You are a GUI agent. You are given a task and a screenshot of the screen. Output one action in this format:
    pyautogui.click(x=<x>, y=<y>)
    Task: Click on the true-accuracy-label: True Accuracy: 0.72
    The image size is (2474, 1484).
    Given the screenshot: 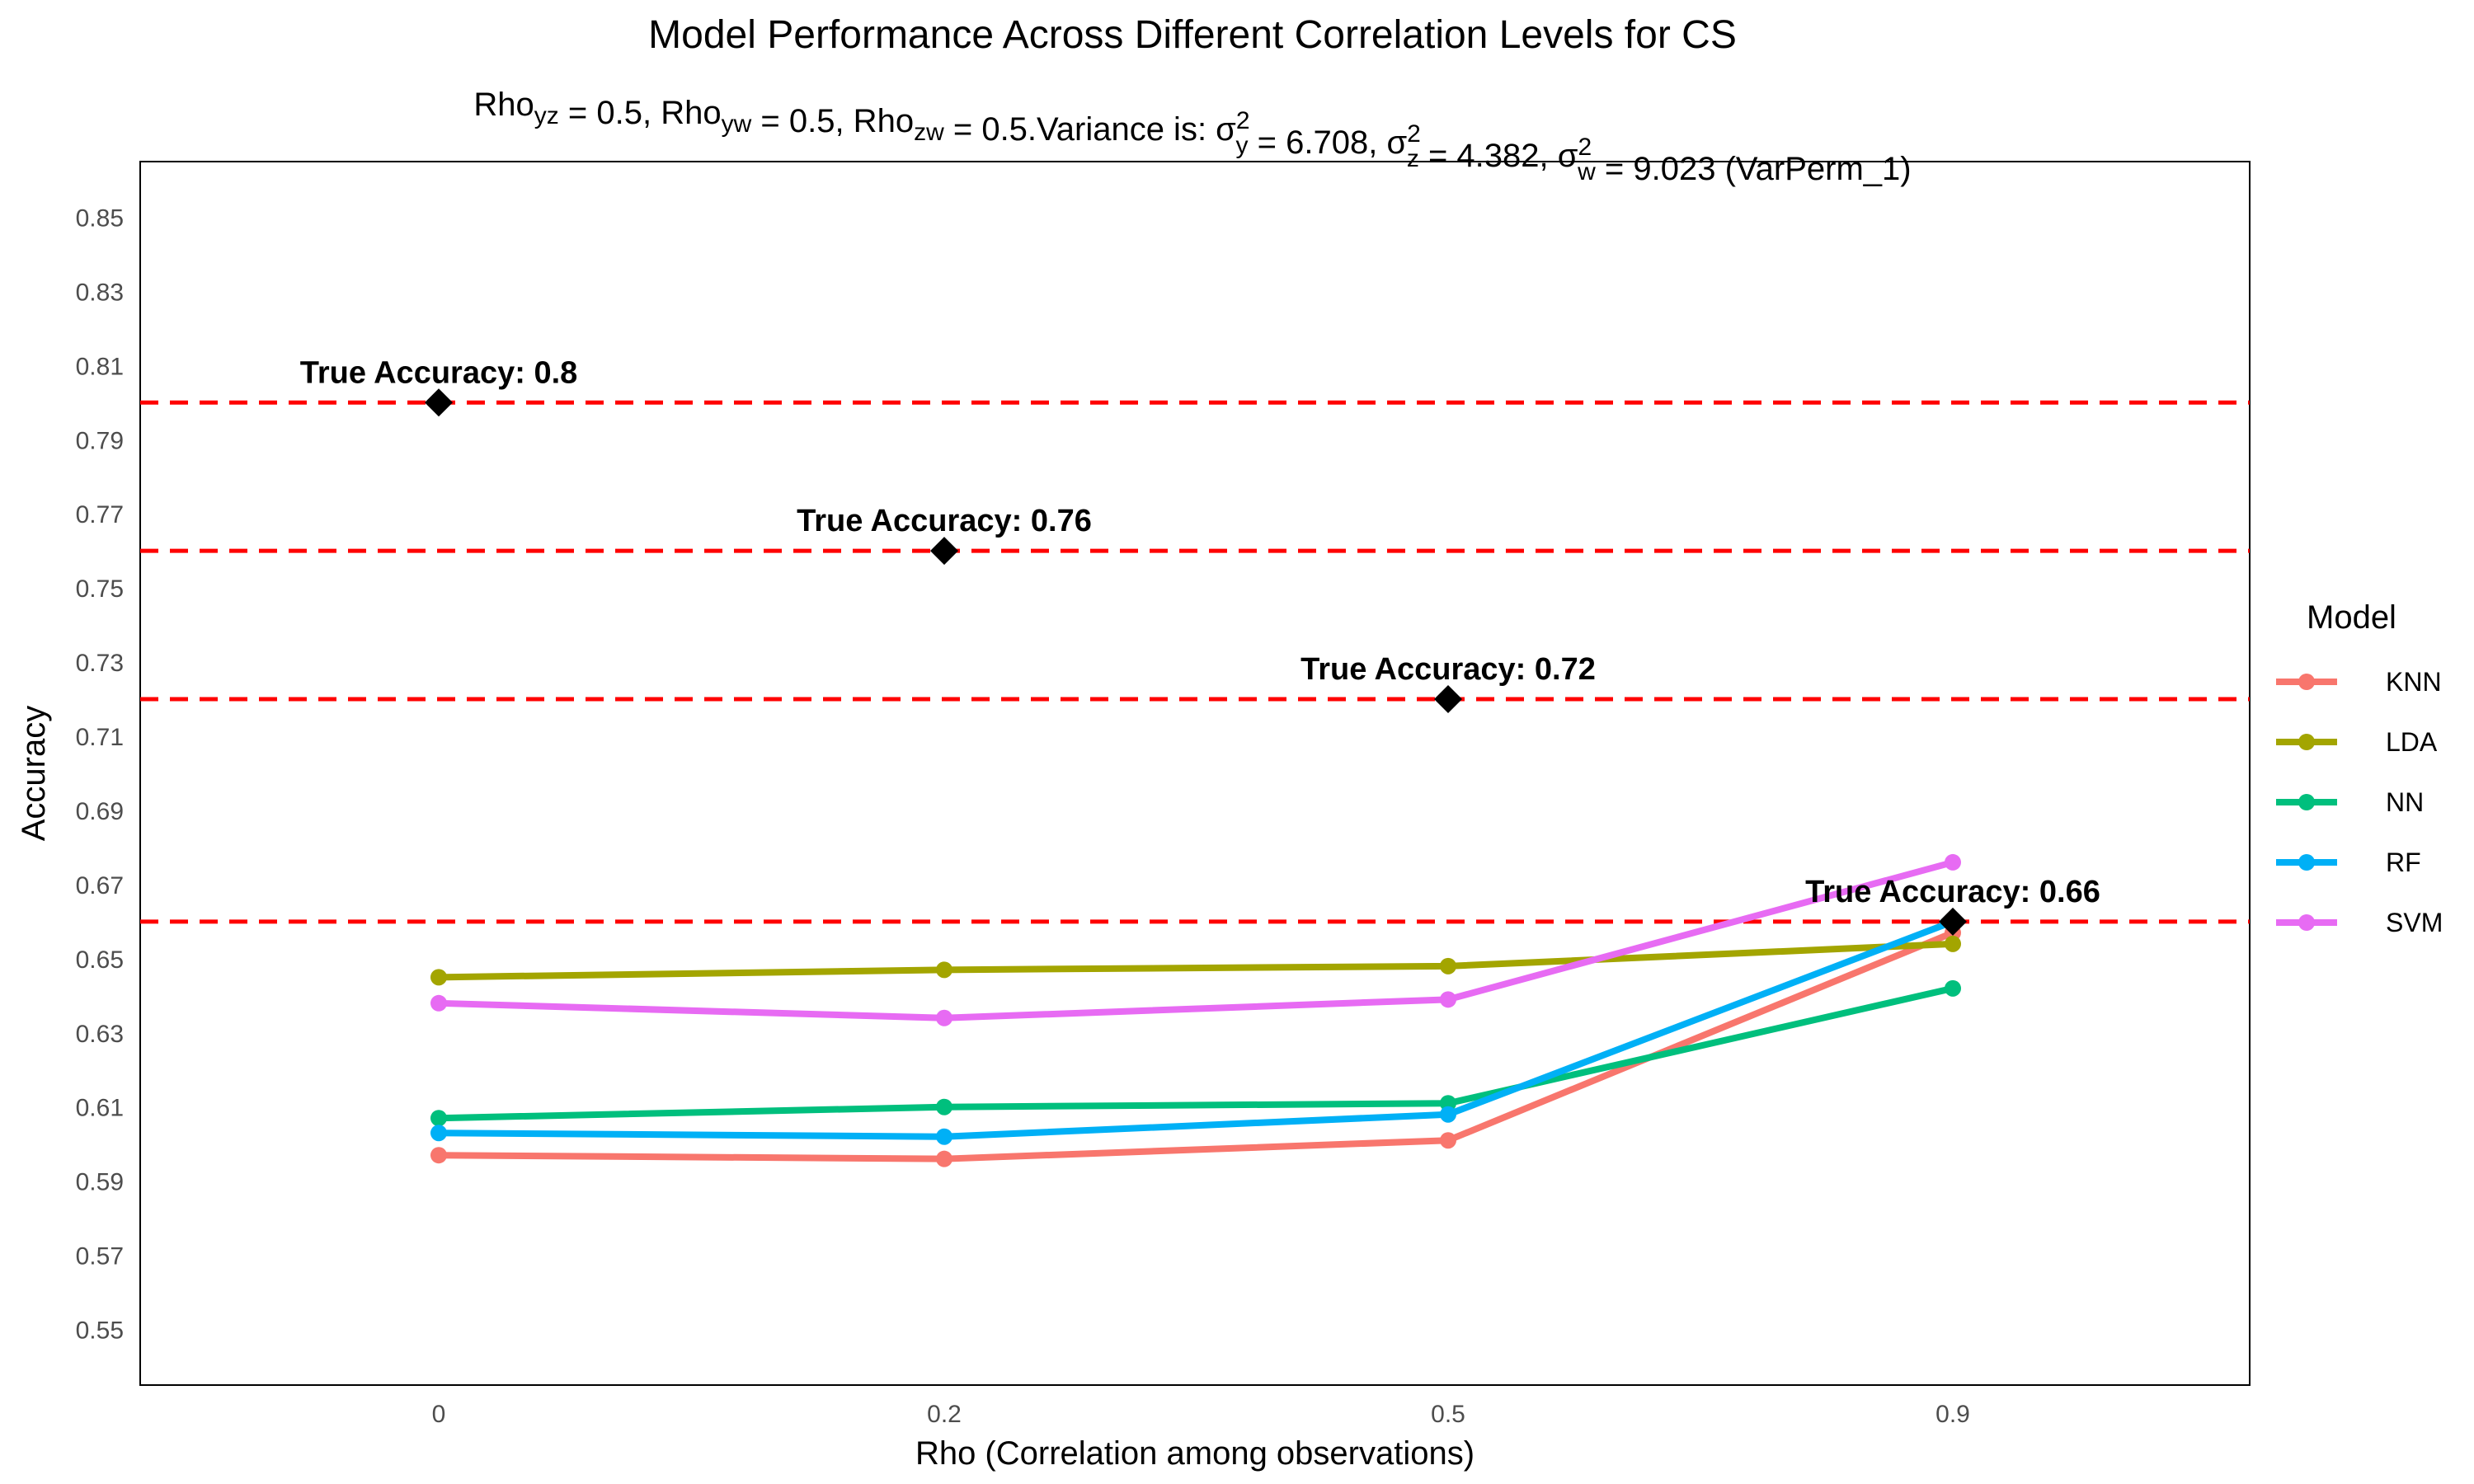 What is the action you would take?
    pyautogui.click(x=1448, y=669)
    